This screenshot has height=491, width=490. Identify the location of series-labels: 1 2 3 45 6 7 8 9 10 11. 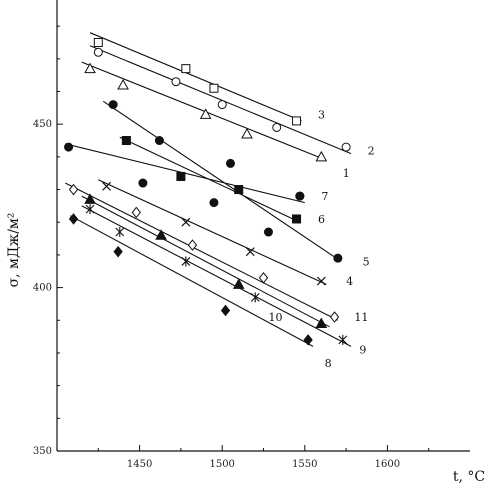
(321, 238).